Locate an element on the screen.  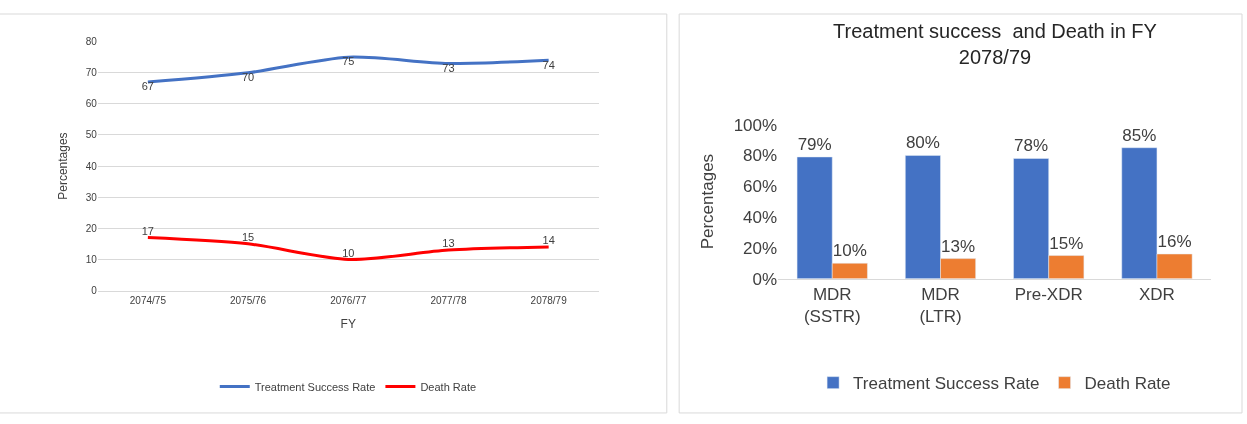
data-label: 80% is located at coordinates (922, 143).